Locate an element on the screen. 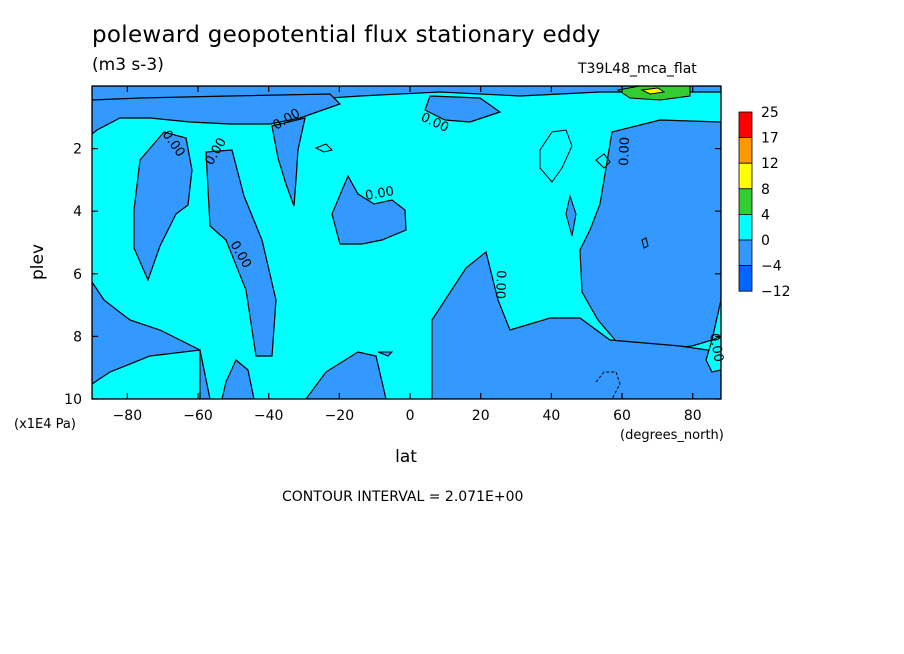 The height and width of the screenshot is (654, 904). x-tick-label: −40 is located at coordinates (269, 416).